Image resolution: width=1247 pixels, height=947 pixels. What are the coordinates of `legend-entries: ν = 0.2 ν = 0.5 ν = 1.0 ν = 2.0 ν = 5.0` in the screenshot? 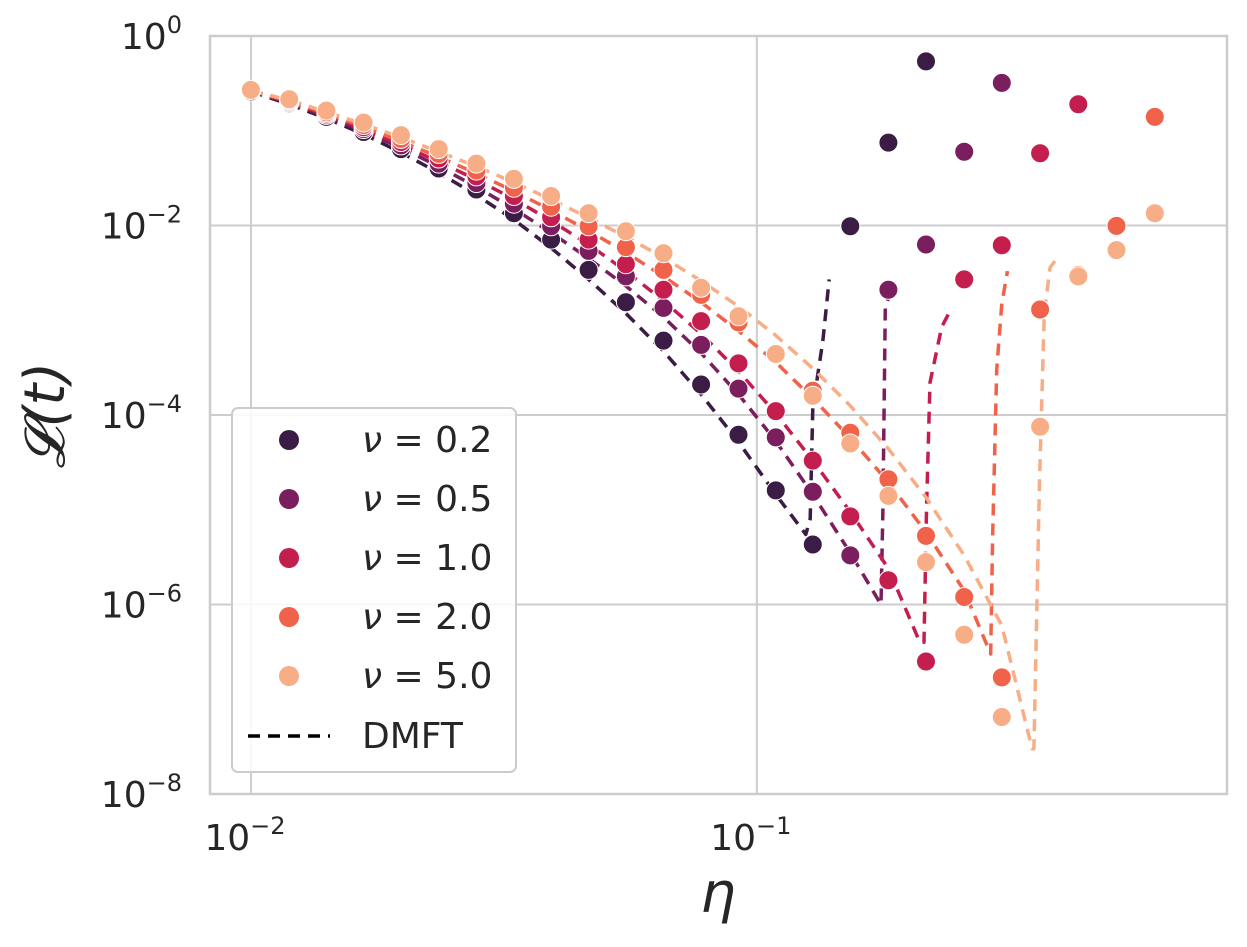 It's located at (385, 558).